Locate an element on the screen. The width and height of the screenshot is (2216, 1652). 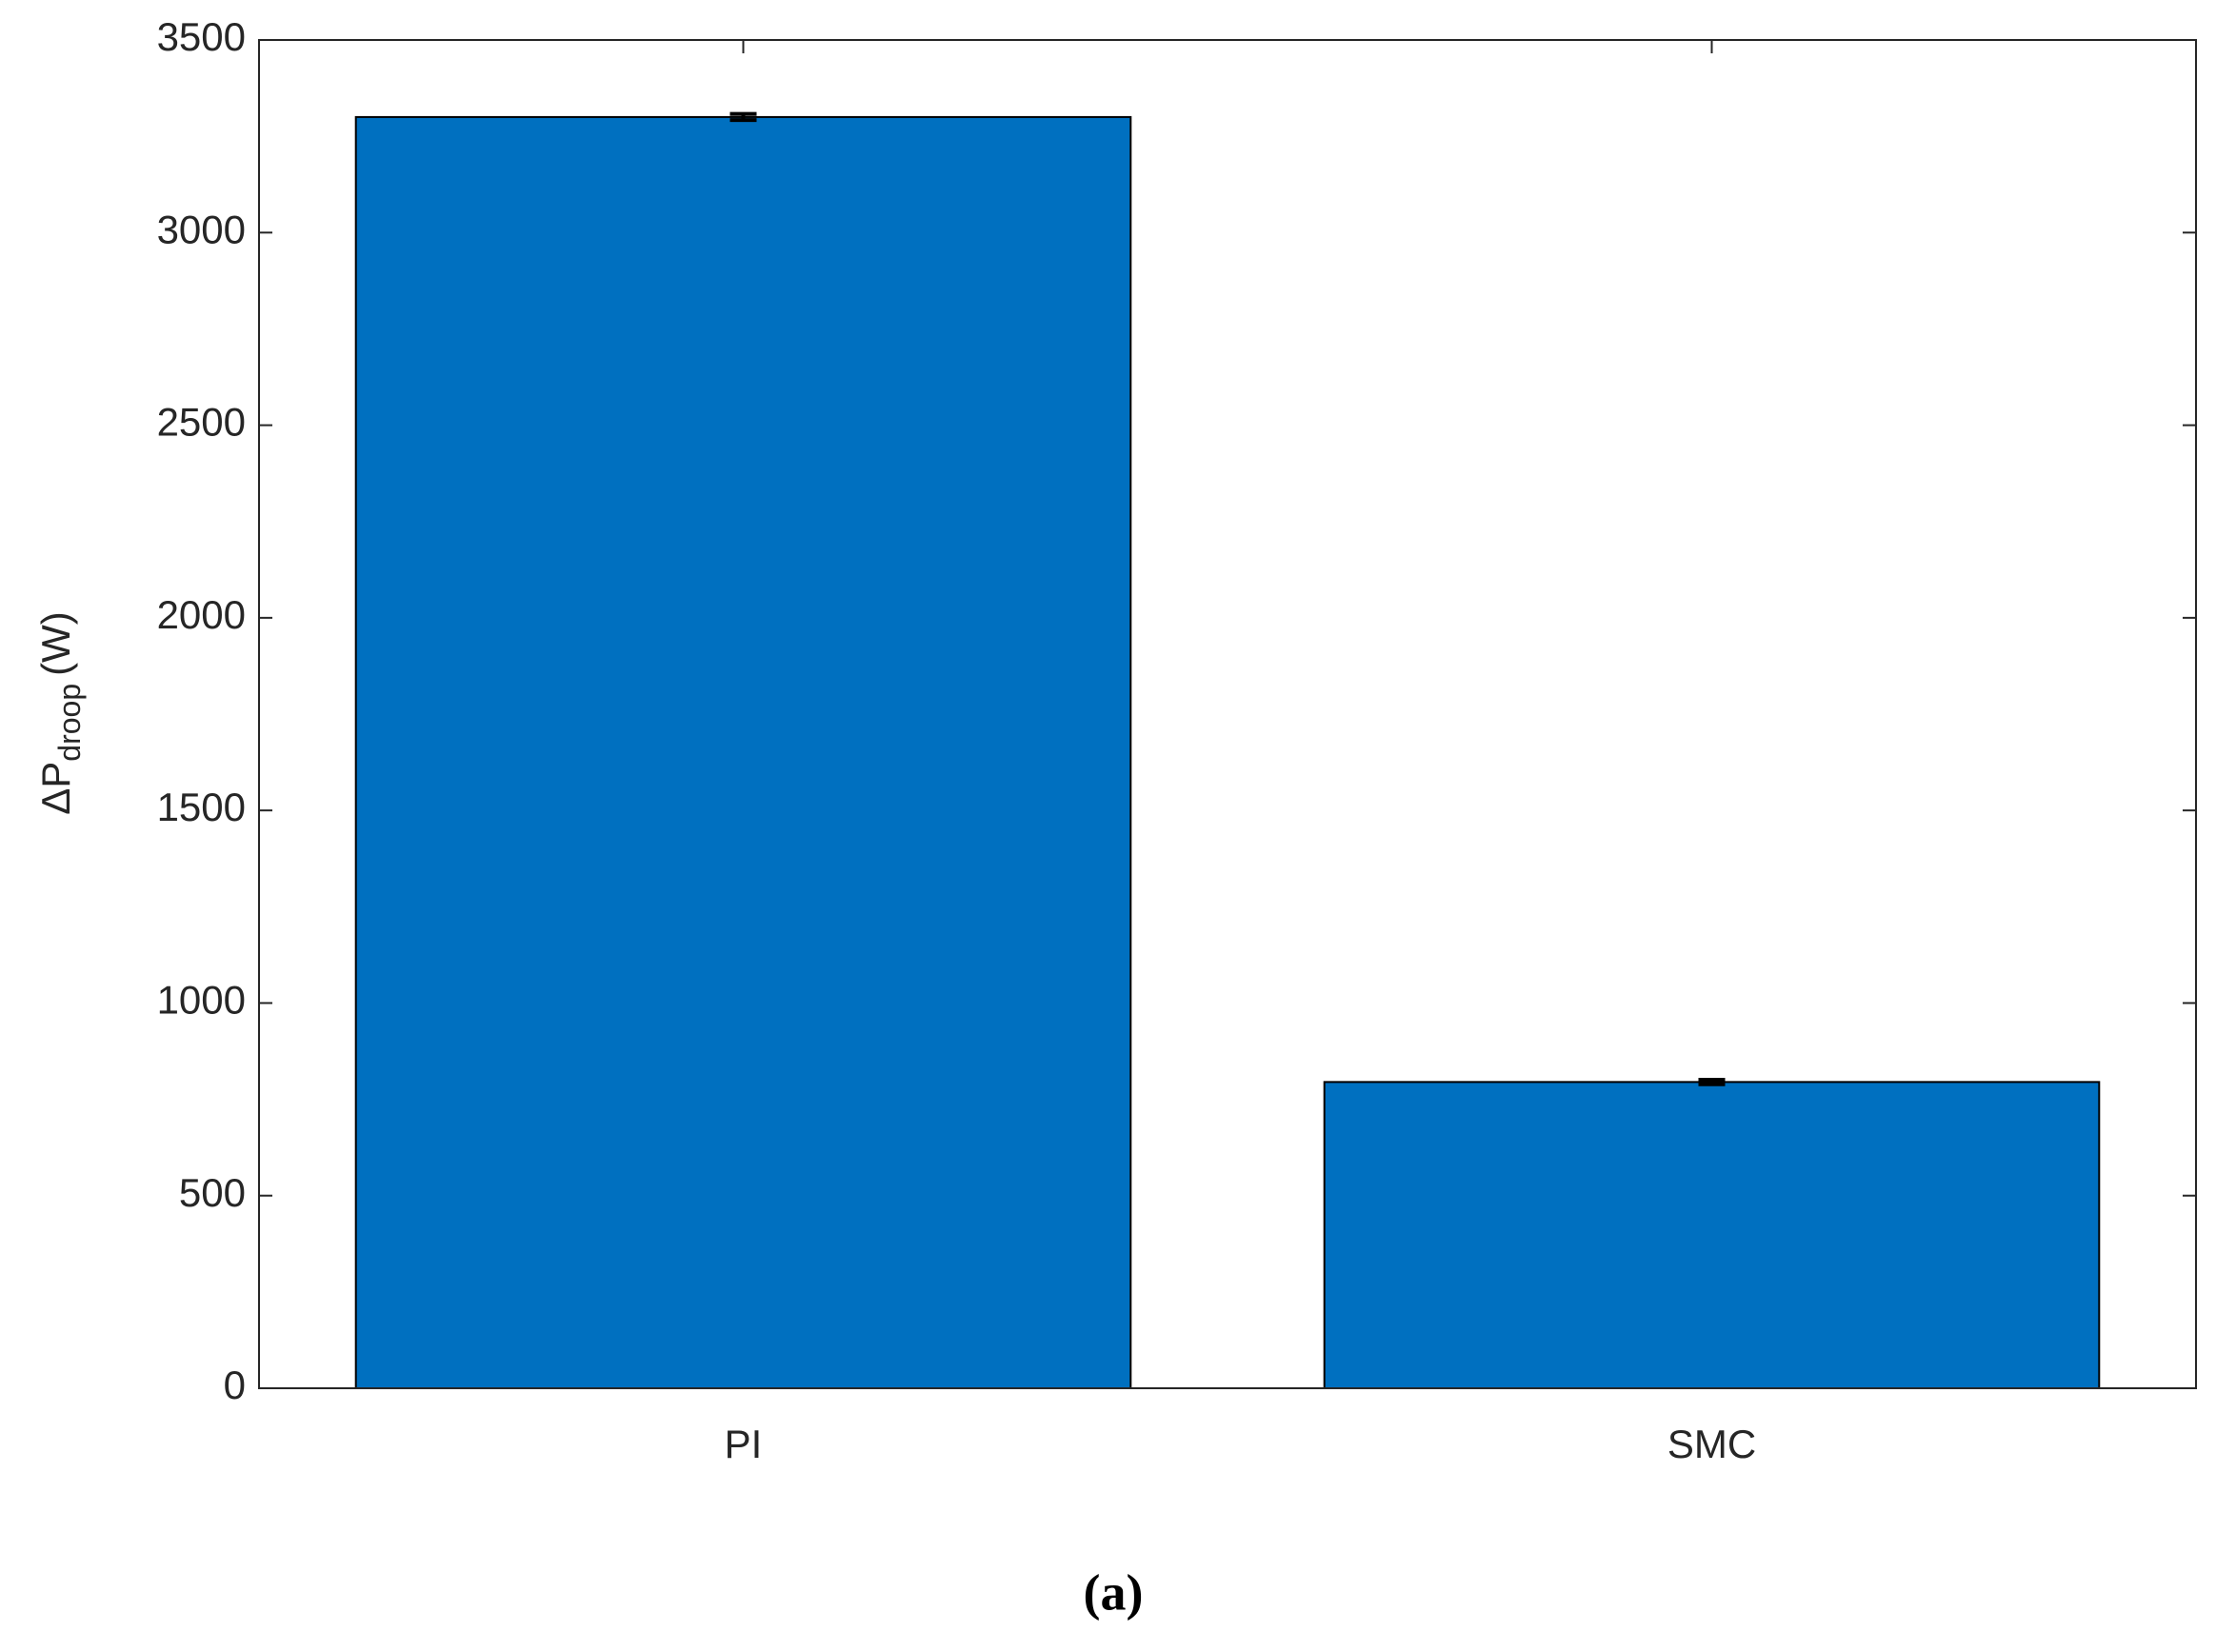
y-label-unit: (W) is located at coordinates (55, 643).